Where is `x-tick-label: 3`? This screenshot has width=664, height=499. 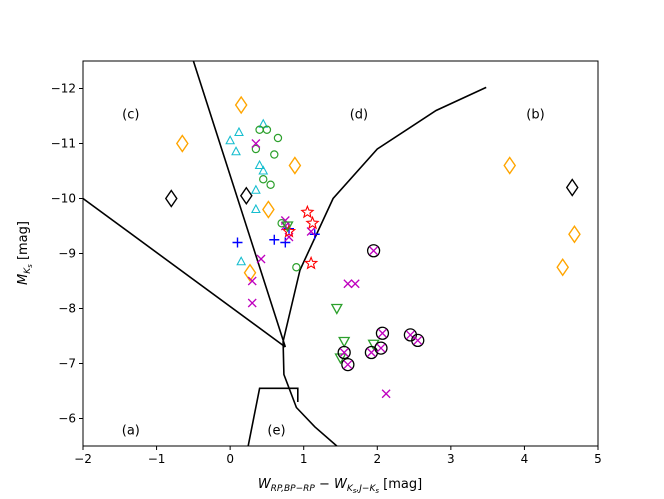
x-tick-label: 3 is located at coordinates (451, 459).